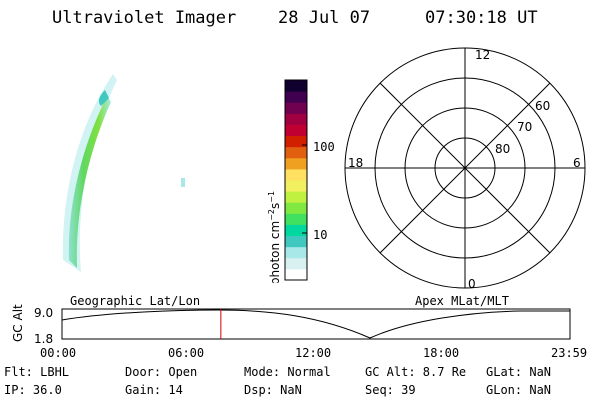 The width and height of the screenshot is (600, 400). I want to click on time-label: 07:30:18 UT, so click(481, 18).